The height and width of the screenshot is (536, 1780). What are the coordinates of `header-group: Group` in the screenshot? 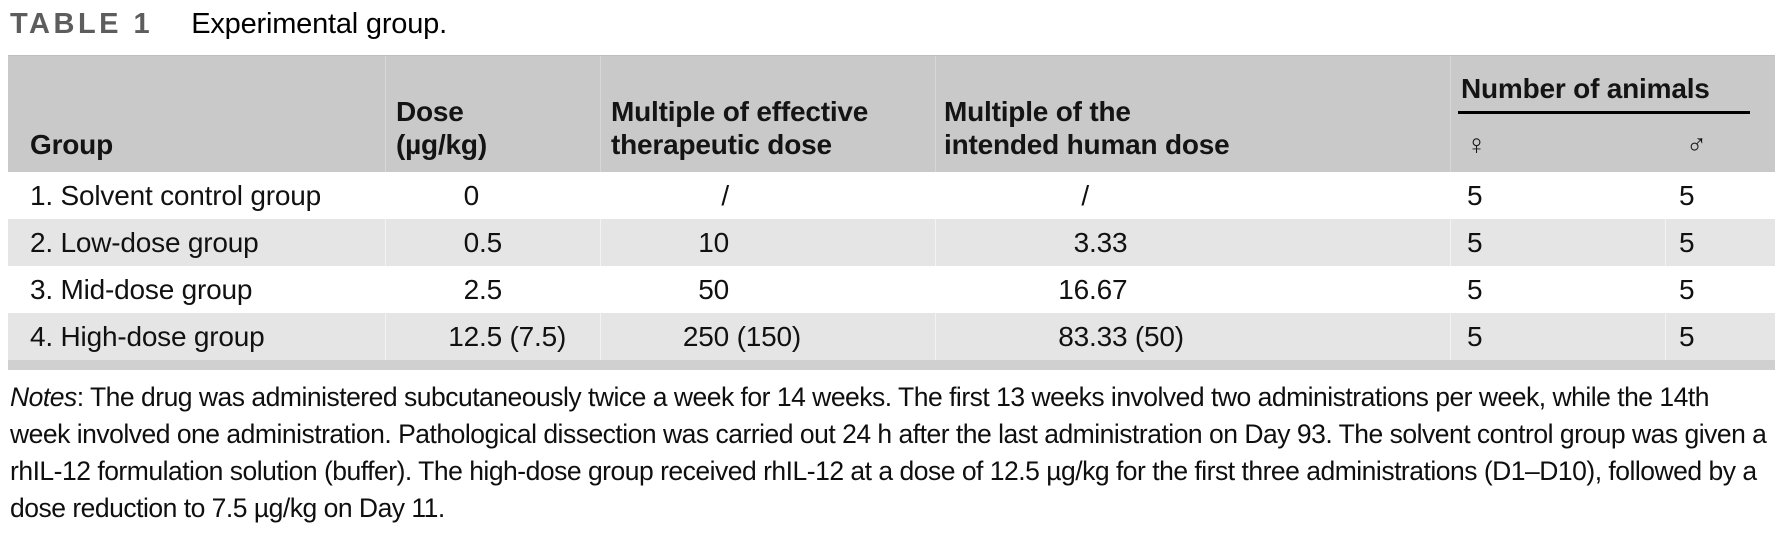 It's located at (196, 114).